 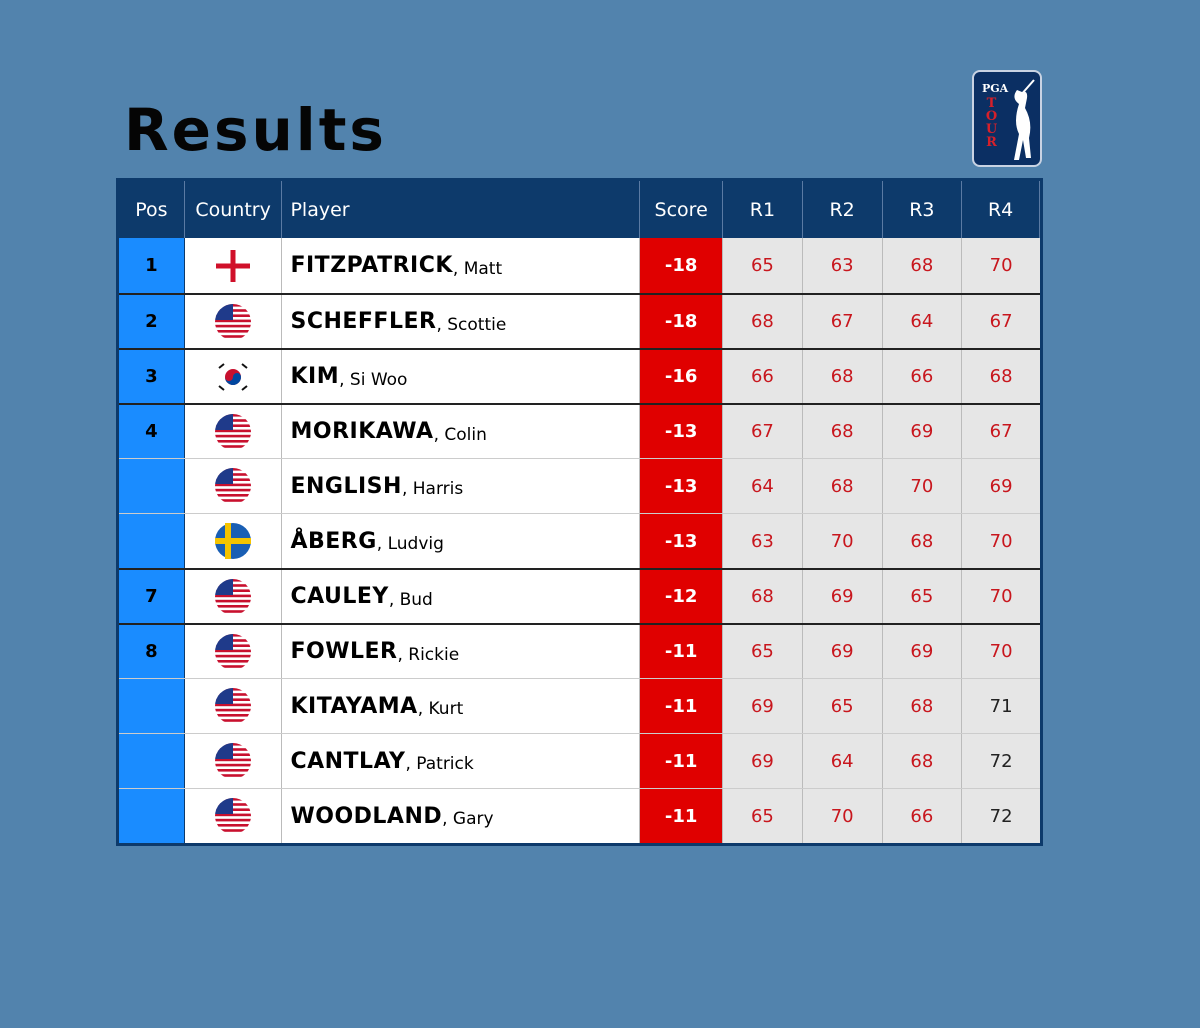 I want to click on round-cell: 64, so click(x=922, y=321).